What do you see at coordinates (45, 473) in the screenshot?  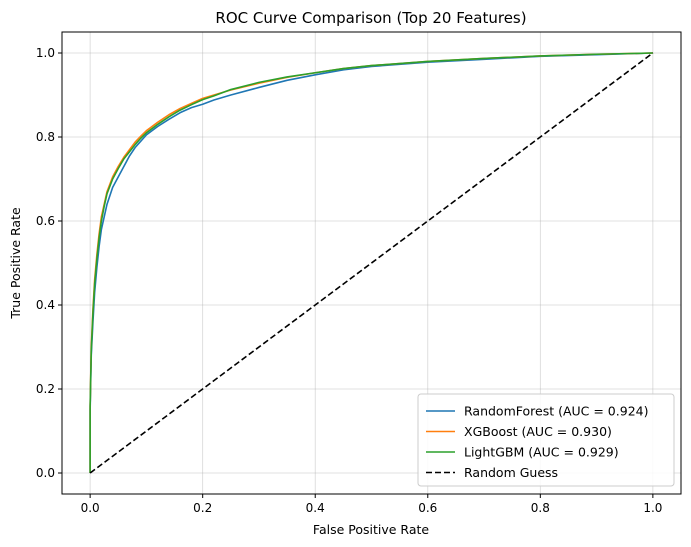 I see `y-tick-label: 0.0` at bounding box center [45, 473].